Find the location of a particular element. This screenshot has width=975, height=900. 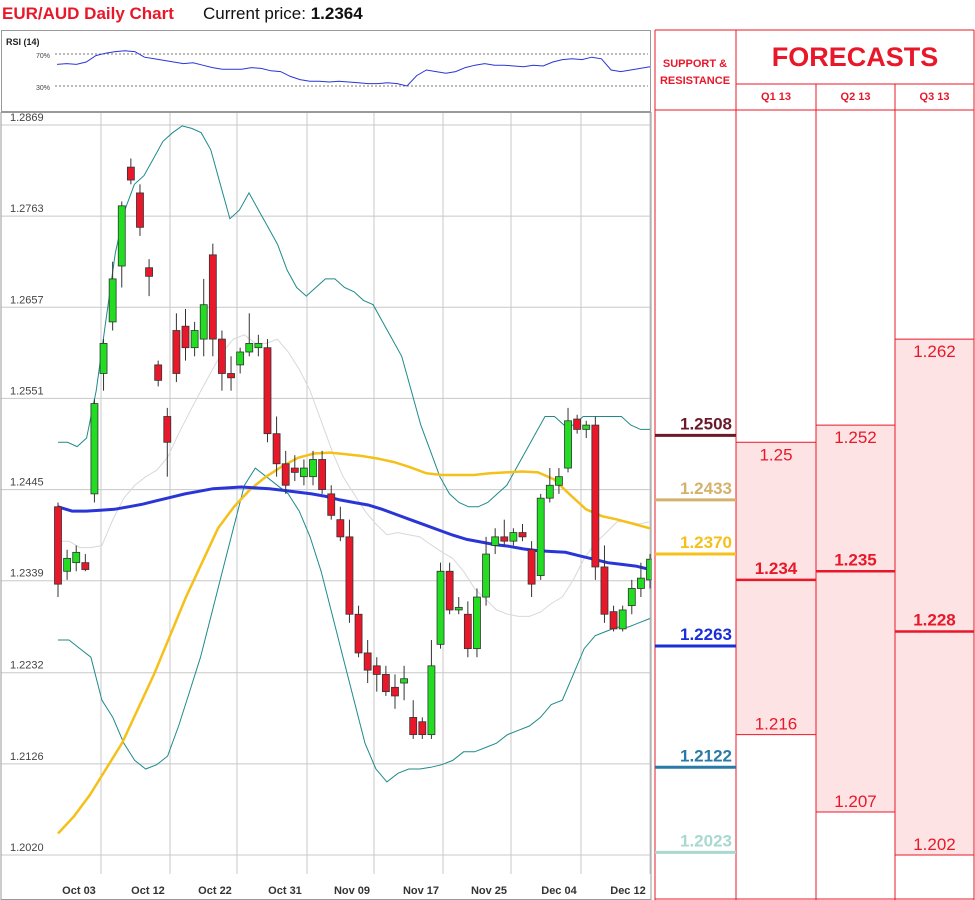

forecast-mid-value: 1.234 is located at coordinates (776, 568).